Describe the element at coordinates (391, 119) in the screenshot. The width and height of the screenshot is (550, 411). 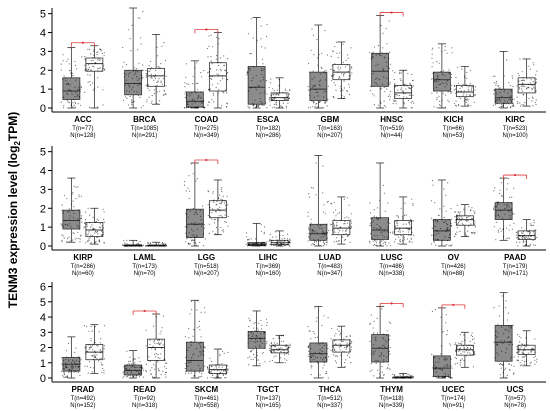
I see `category-label: HNSC` at that location.